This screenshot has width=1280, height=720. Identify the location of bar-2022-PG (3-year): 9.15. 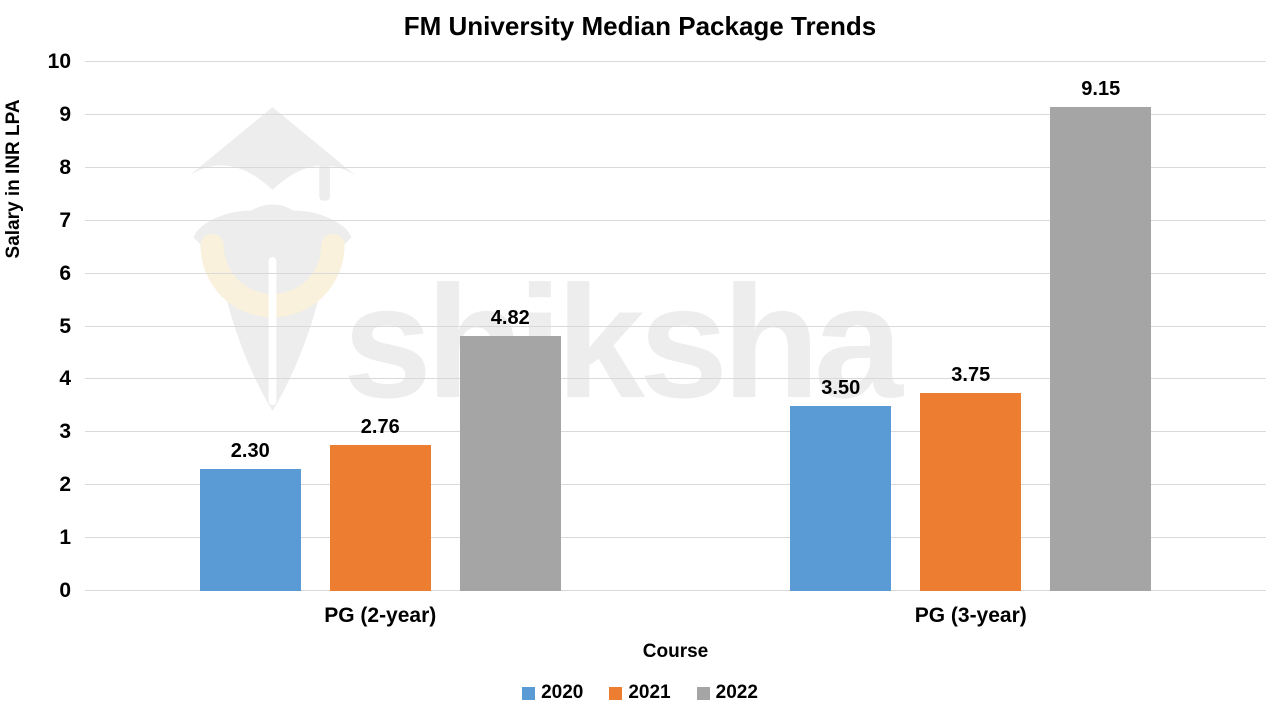
(1101, 334).